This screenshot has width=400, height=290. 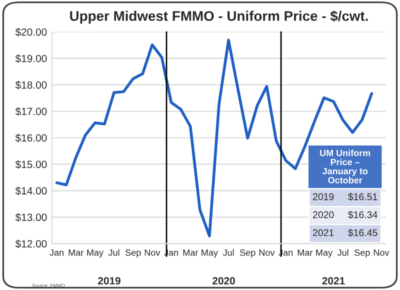 What do you see at coordinates (333, 280) in the screenshot?
I see `text: 2021` at bounding box center [333, 280].